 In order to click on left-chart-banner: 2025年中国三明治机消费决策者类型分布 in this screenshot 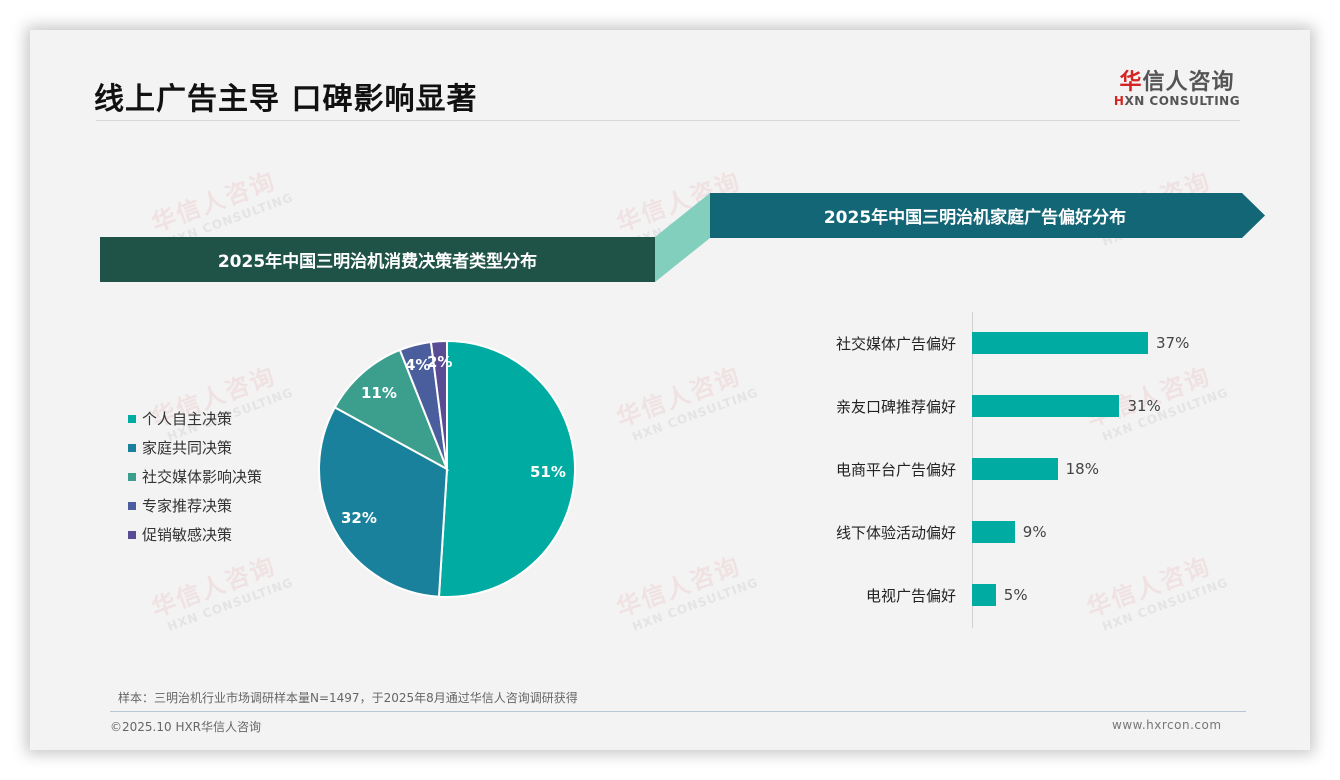, I will do `click(377, 259)`.